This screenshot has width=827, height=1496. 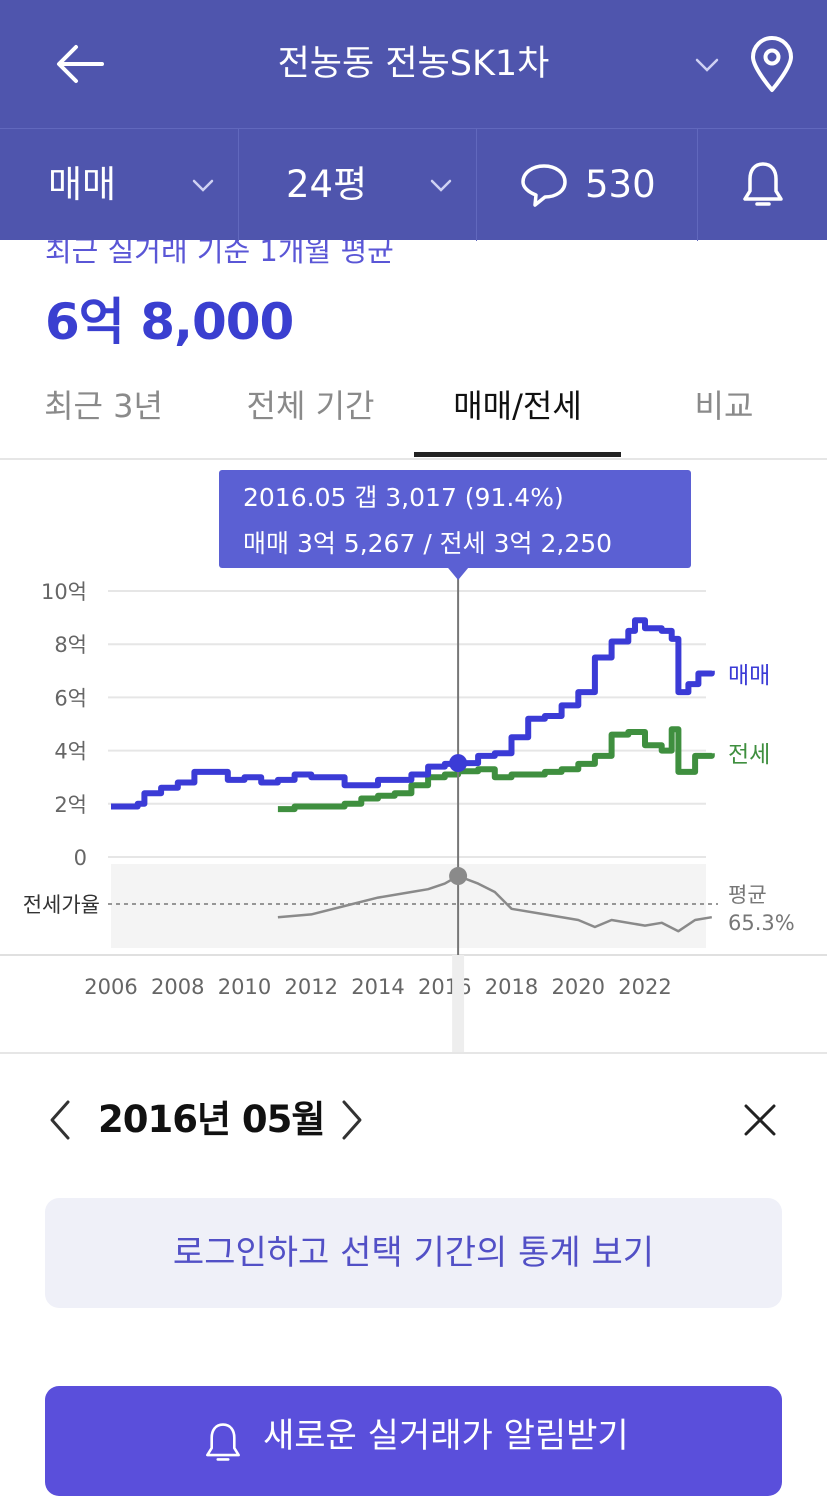 I want to click on title-dropdown-button, so click(x=707, y=65).